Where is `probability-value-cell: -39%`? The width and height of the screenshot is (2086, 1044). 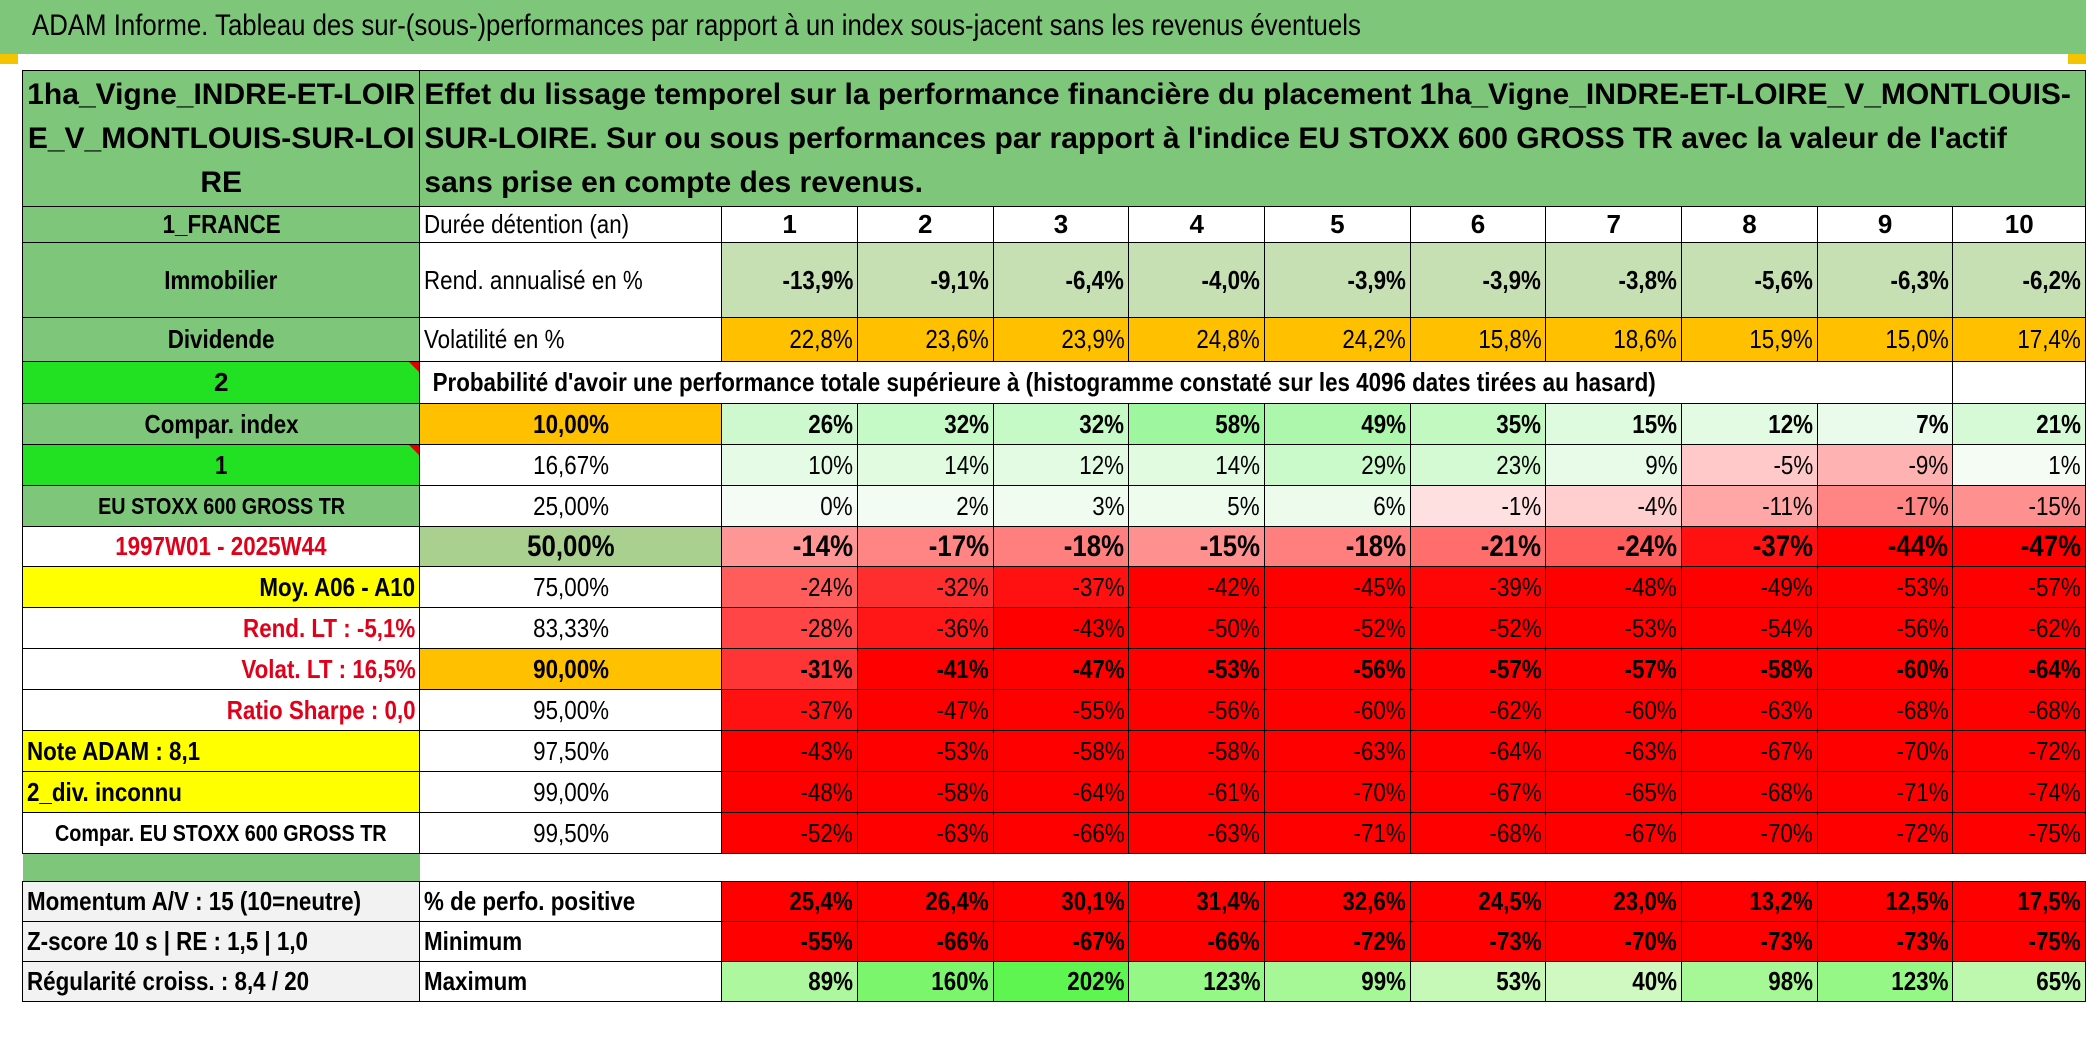 probability-value-cell: -39% is located at coordinates (1478, 587).